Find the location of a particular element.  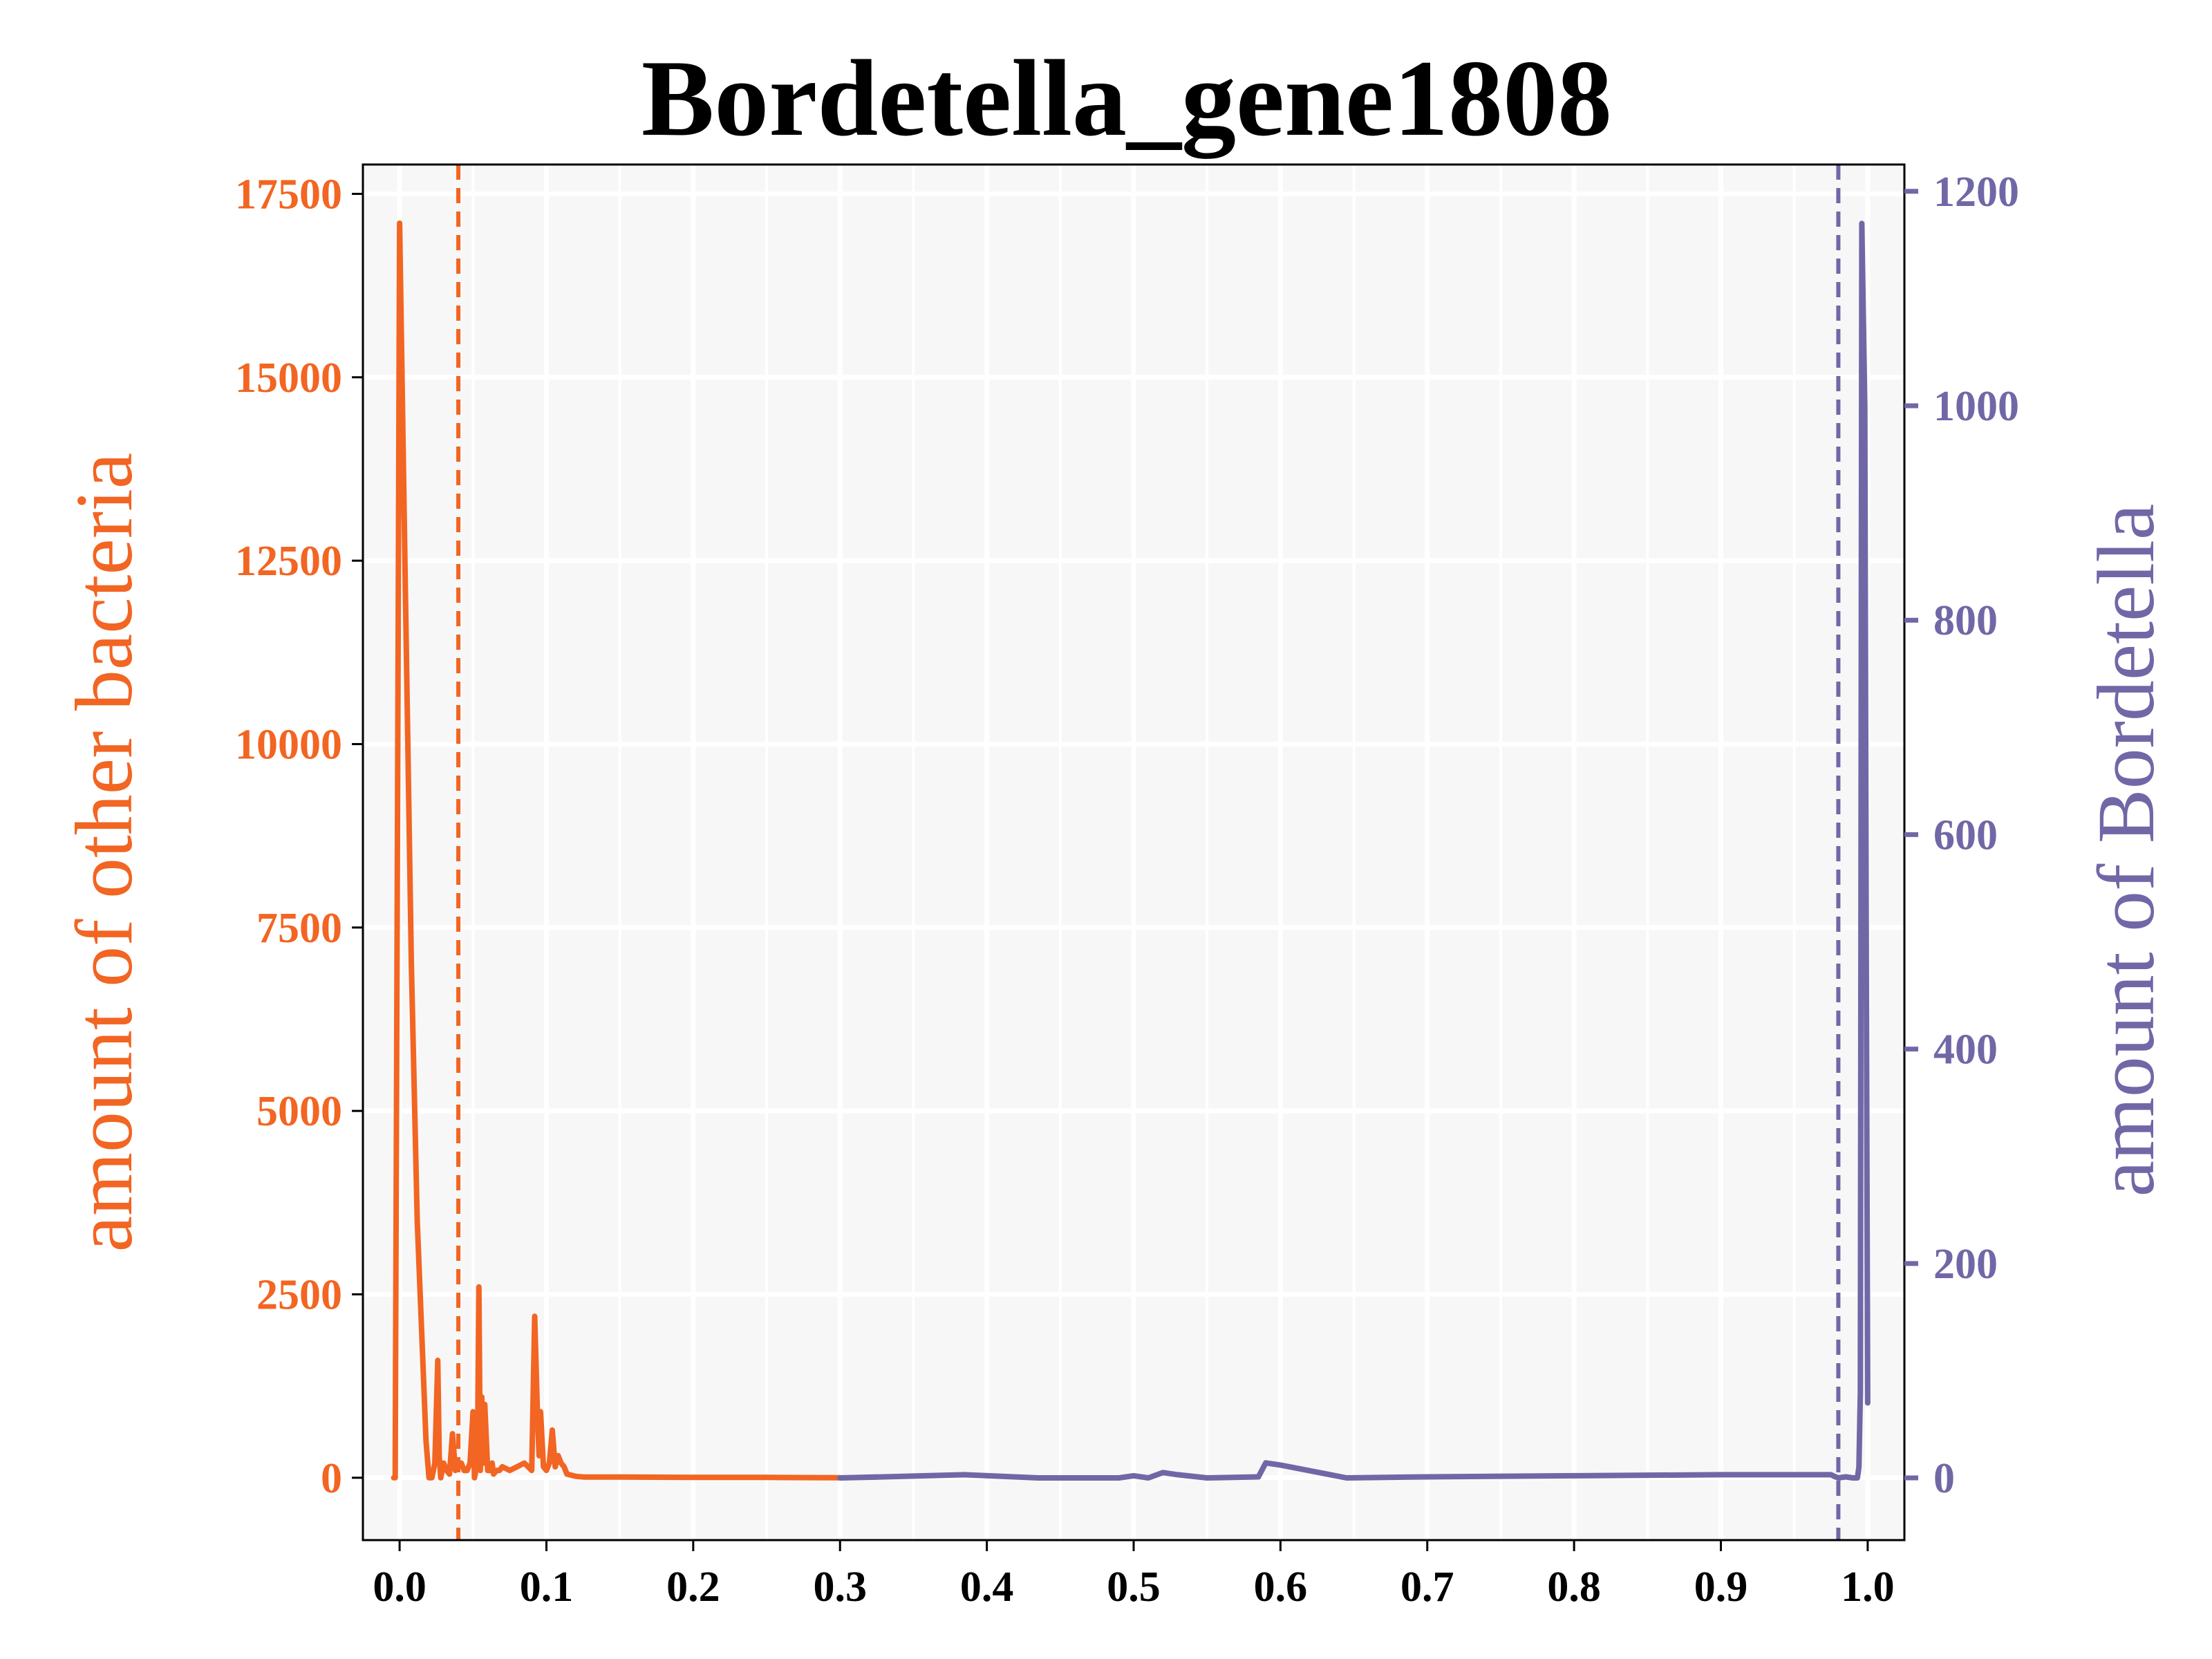

x-tick-label: 1.0 is located at coordinates (1868, 1587).